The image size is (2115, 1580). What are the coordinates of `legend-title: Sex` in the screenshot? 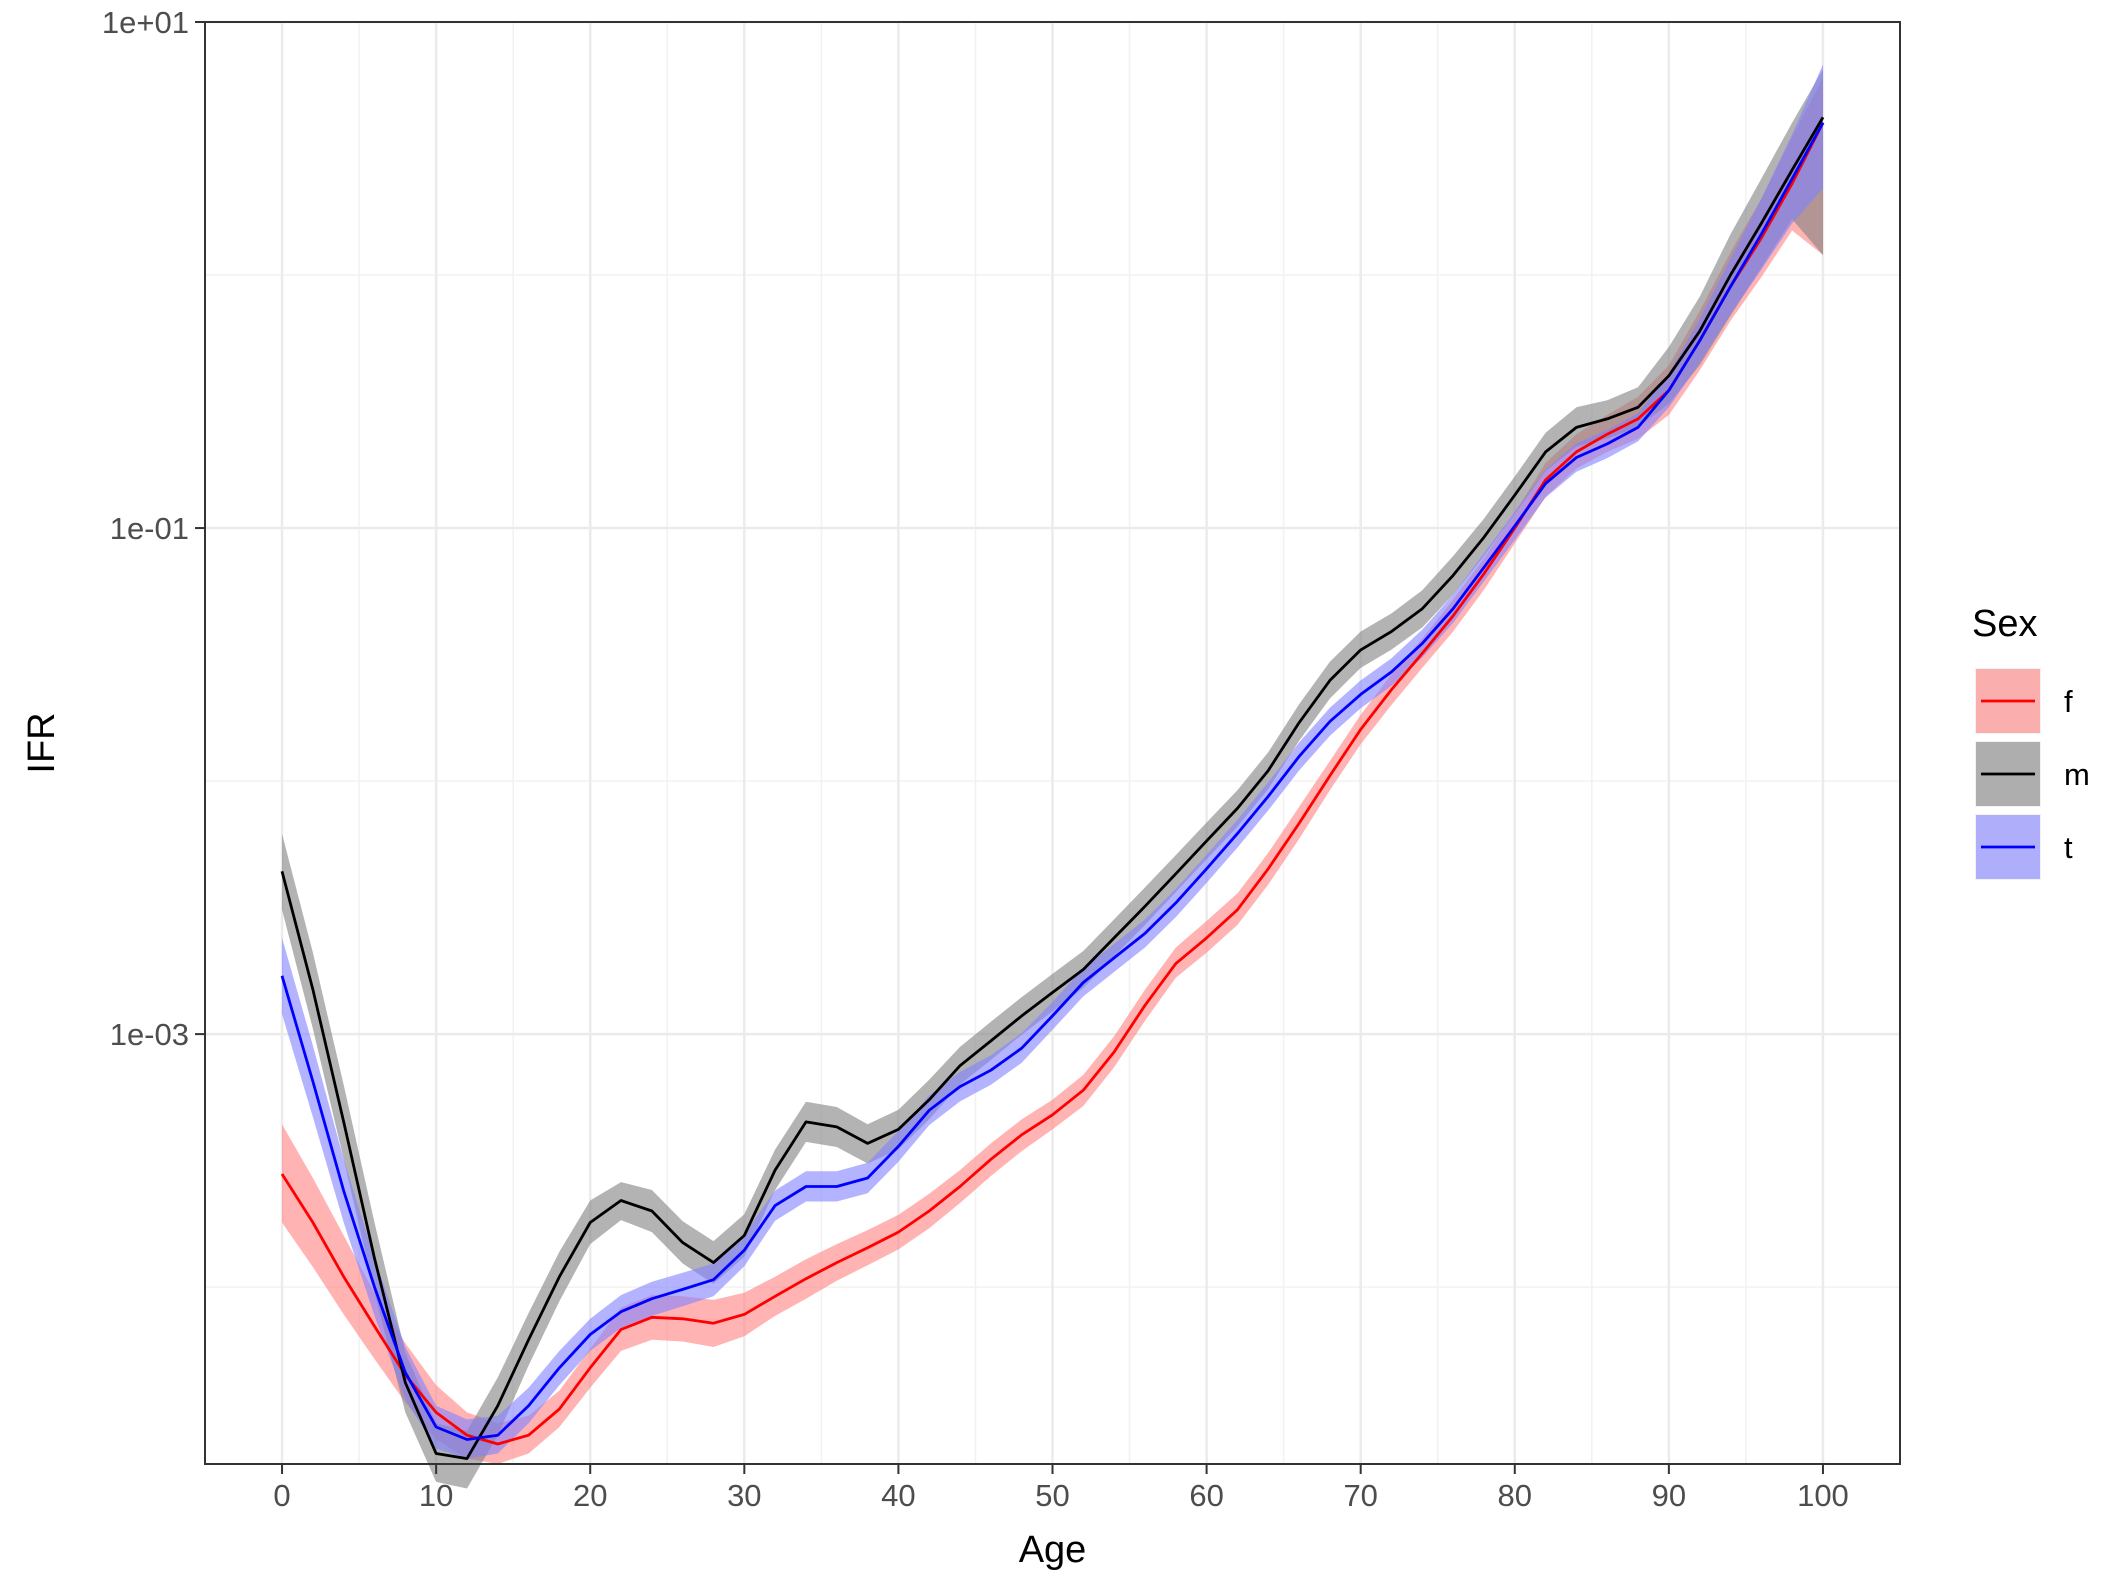 It's located at (2004, 624).